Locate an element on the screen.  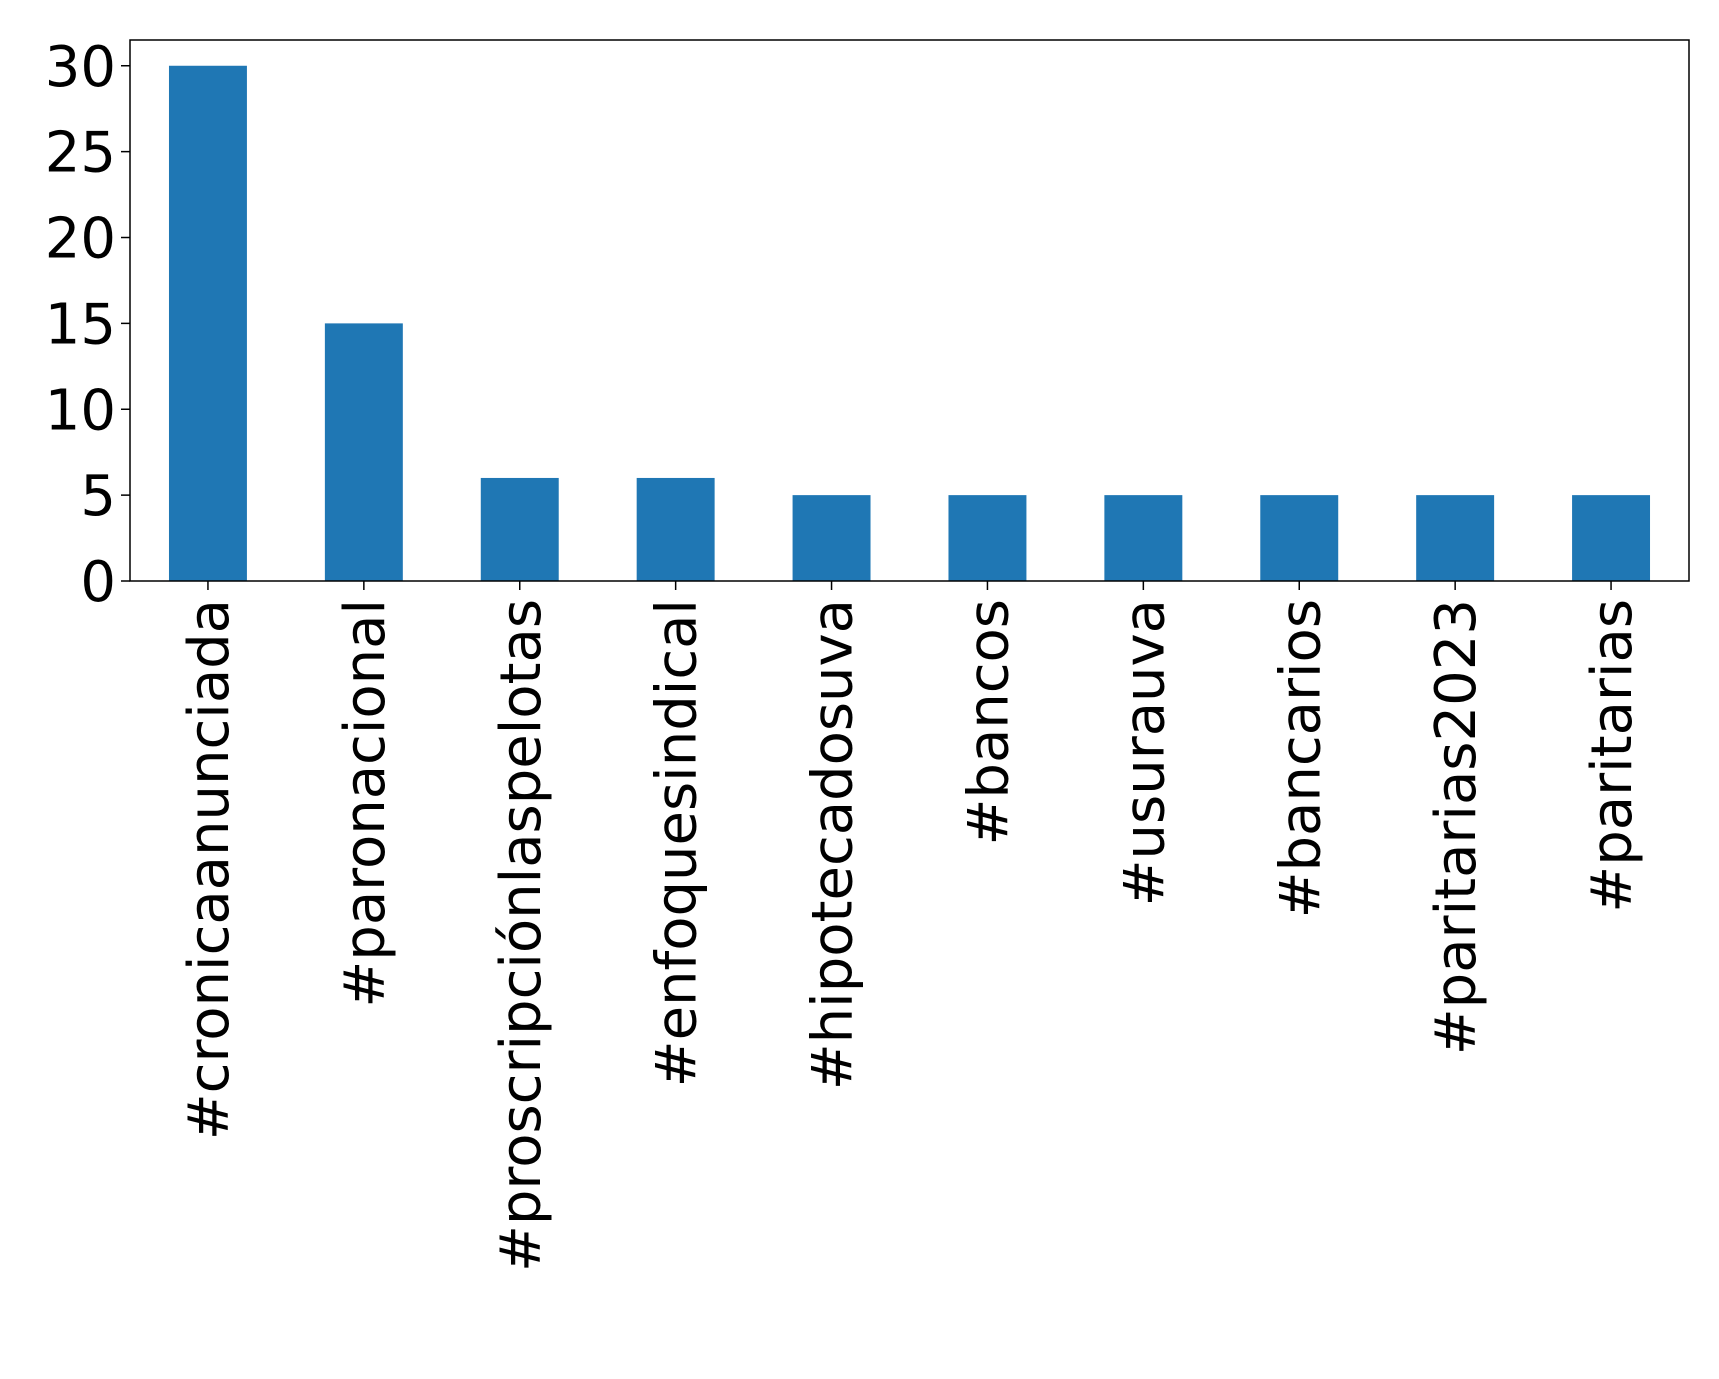
x-tick-label: #bancos is located at coordinates (988, 722).